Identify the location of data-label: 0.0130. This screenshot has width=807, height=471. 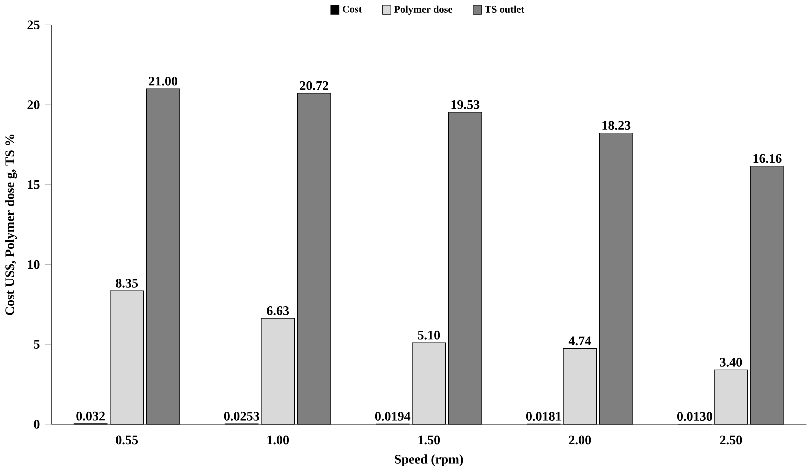
(694, 416).